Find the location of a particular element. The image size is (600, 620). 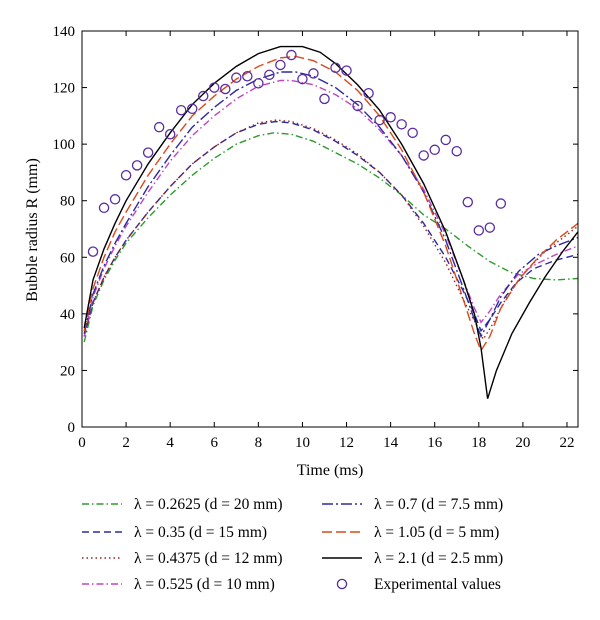

x-tick-label: 12 is located at coordinates (346, 443).